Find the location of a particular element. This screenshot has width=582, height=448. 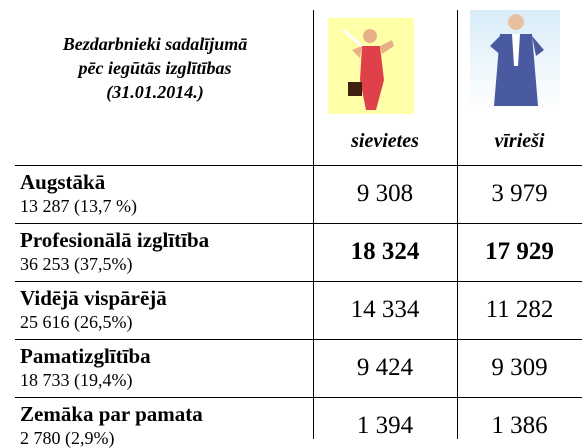

row-label: Vidējā vispārējā is located at coordinates (93, 298).